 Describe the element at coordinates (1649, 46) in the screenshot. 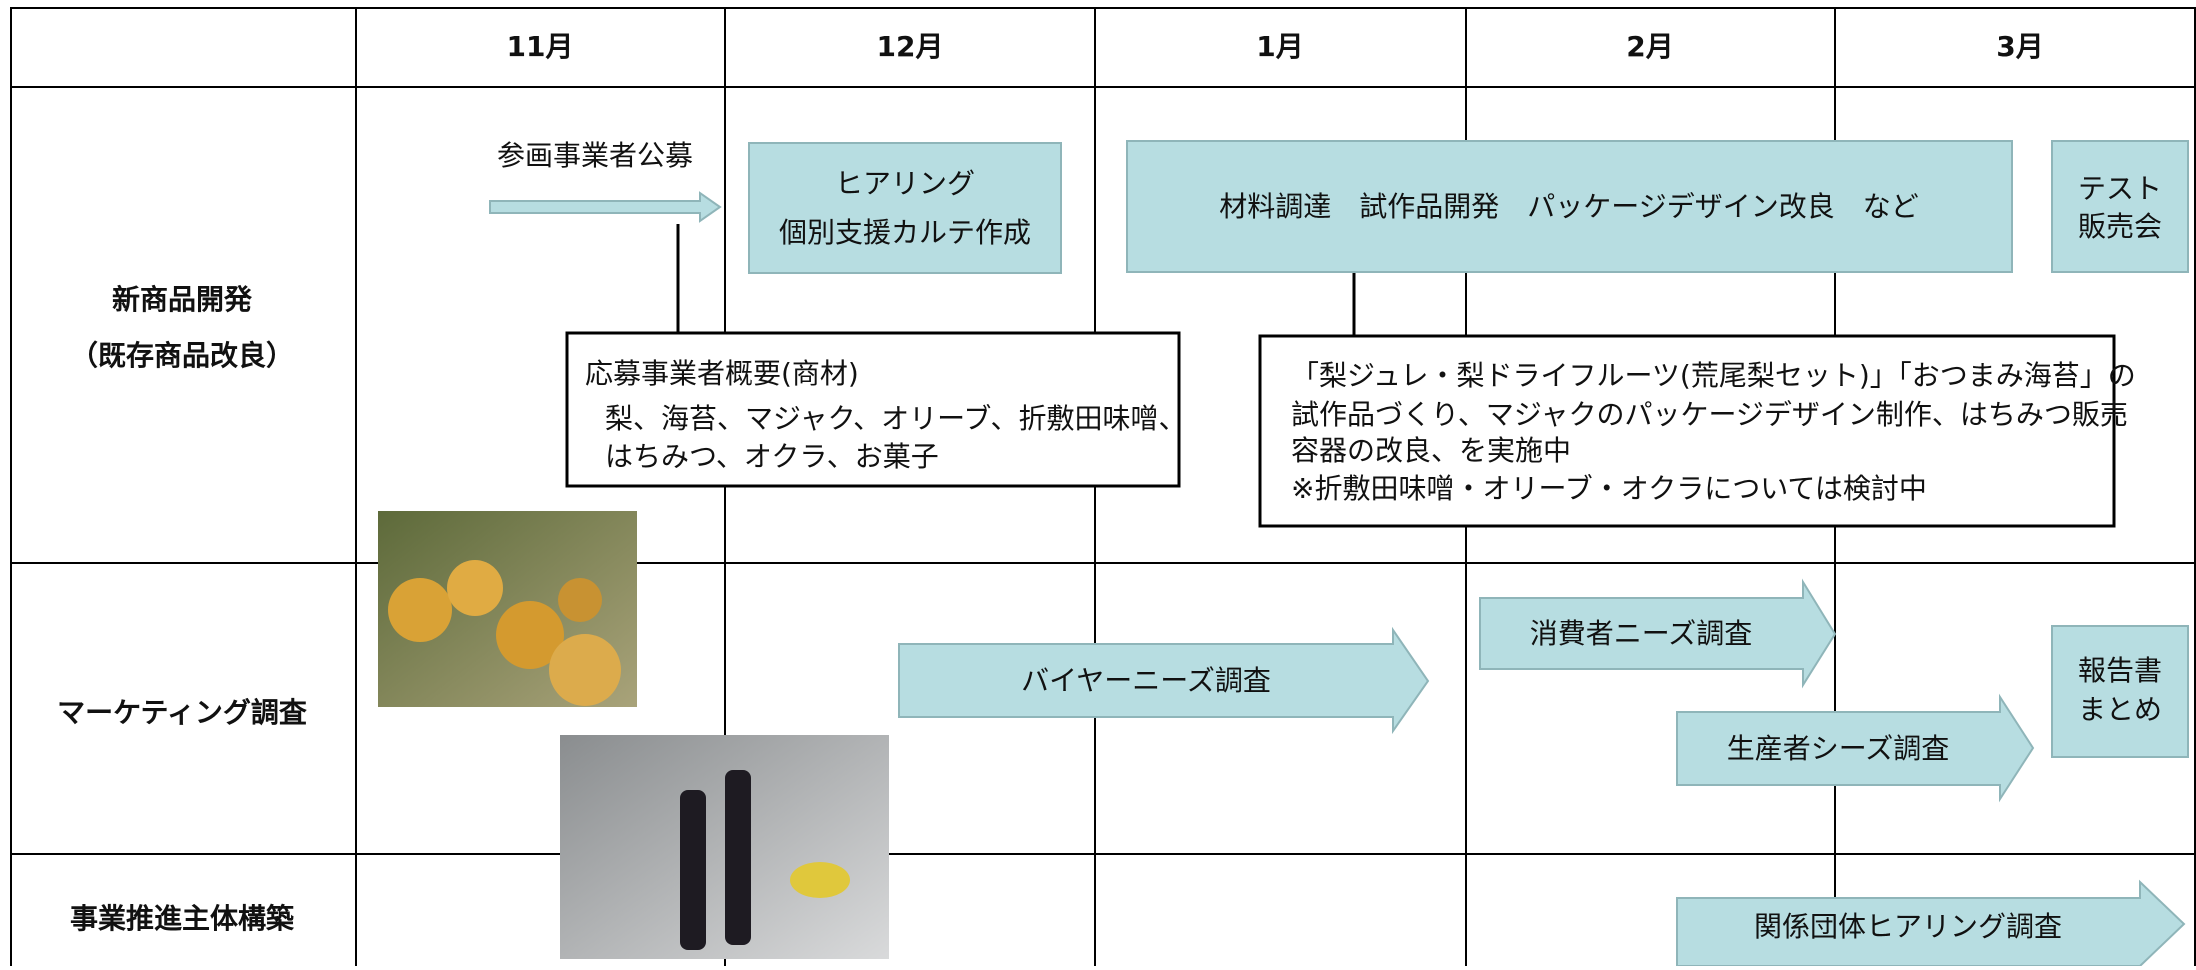

I see `month: 2月` at that location.